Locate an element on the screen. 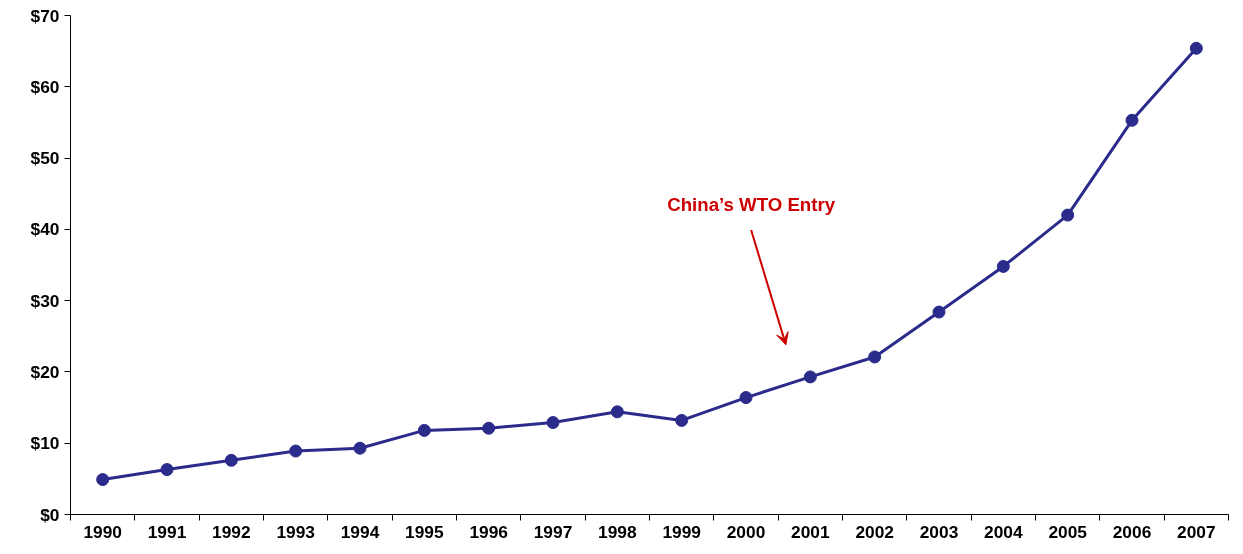 Image resolution: width=1243 pixels, height=554 pixels. x-tick-label: 2007 is located at coordinates (1196, 531).